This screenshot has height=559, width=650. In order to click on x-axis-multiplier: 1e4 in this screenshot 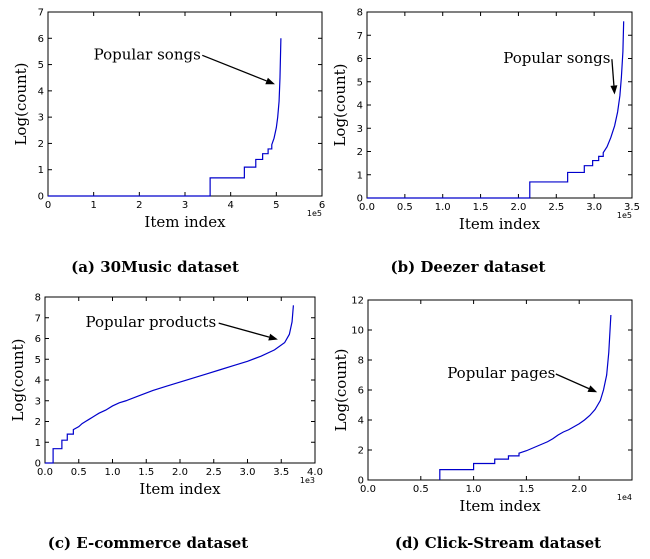, I will do `click(624, 497)`.